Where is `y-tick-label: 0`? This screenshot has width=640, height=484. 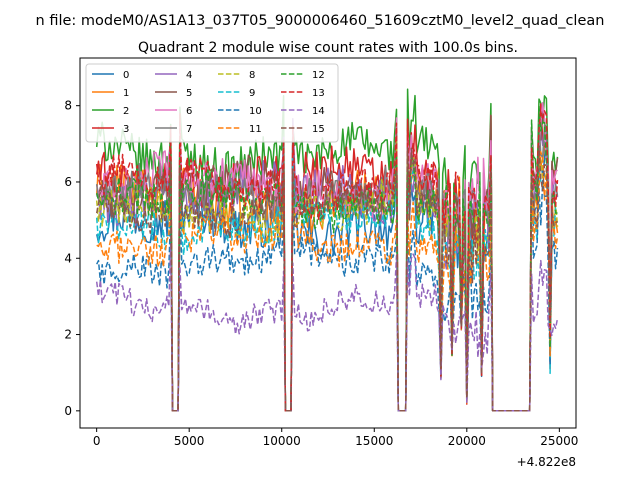
y-tick-label: 0 is located at coordinates (68, 411).